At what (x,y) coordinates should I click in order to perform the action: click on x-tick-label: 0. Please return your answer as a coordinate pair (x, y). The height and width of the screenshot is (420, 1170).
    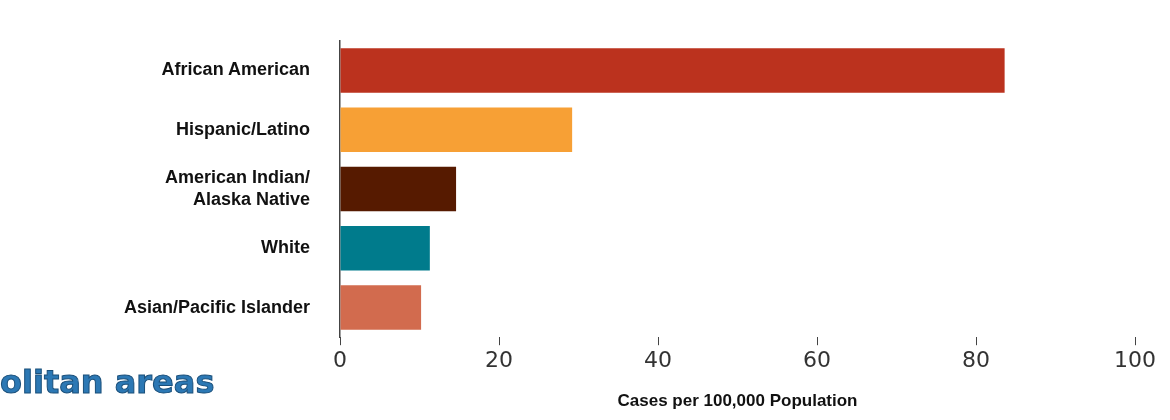
    Looking at the image, I should click on (340, 360).